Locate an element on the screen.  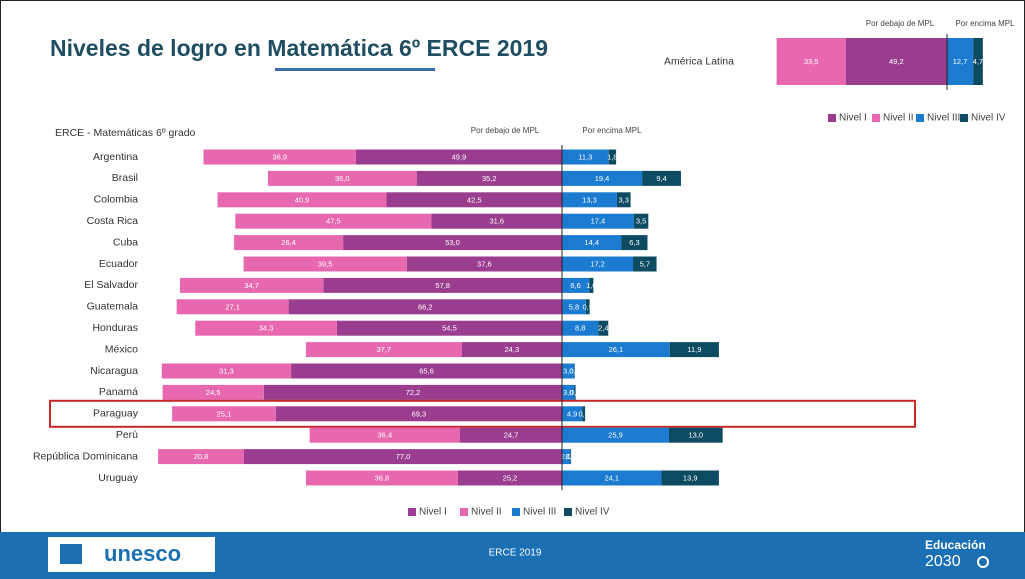
value-label: 4,9 is located at coordinates (572, 413).